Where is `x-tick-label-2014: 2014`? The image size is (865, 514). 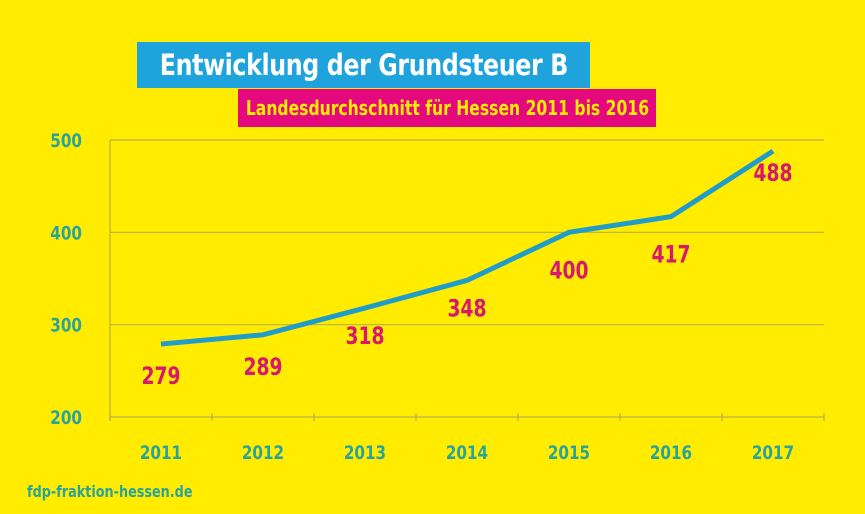 x-tick-label-2014: 2014 is located at coordinates (467, 453).